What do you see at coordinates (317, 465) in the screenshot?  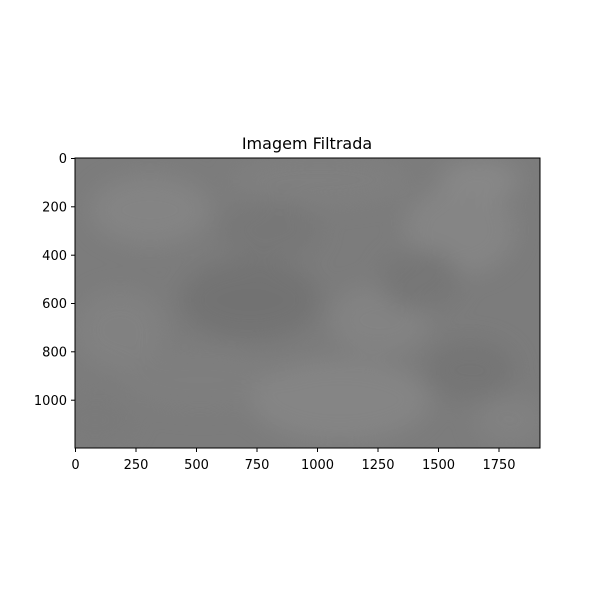 I see `x-tick-label: 1000` at bounding box center [317, 465].